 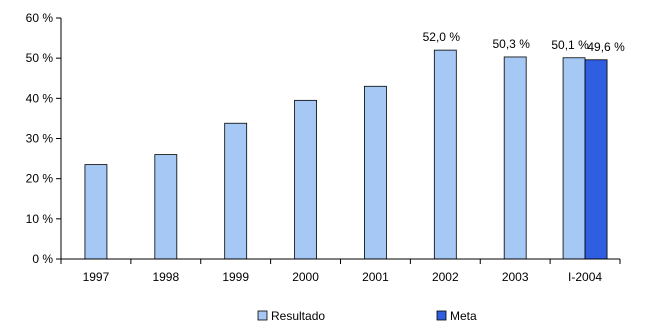 I want to click on data-label: 50,3 %, so click(x=512, y=44).